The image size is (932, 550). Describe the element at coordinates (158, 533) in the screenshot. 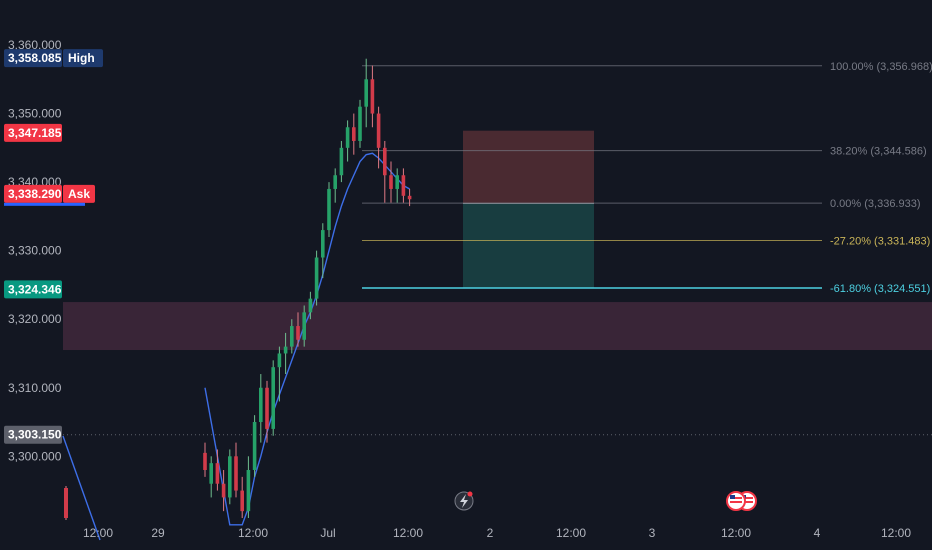

I see `x-tick-label: 29` at that location.